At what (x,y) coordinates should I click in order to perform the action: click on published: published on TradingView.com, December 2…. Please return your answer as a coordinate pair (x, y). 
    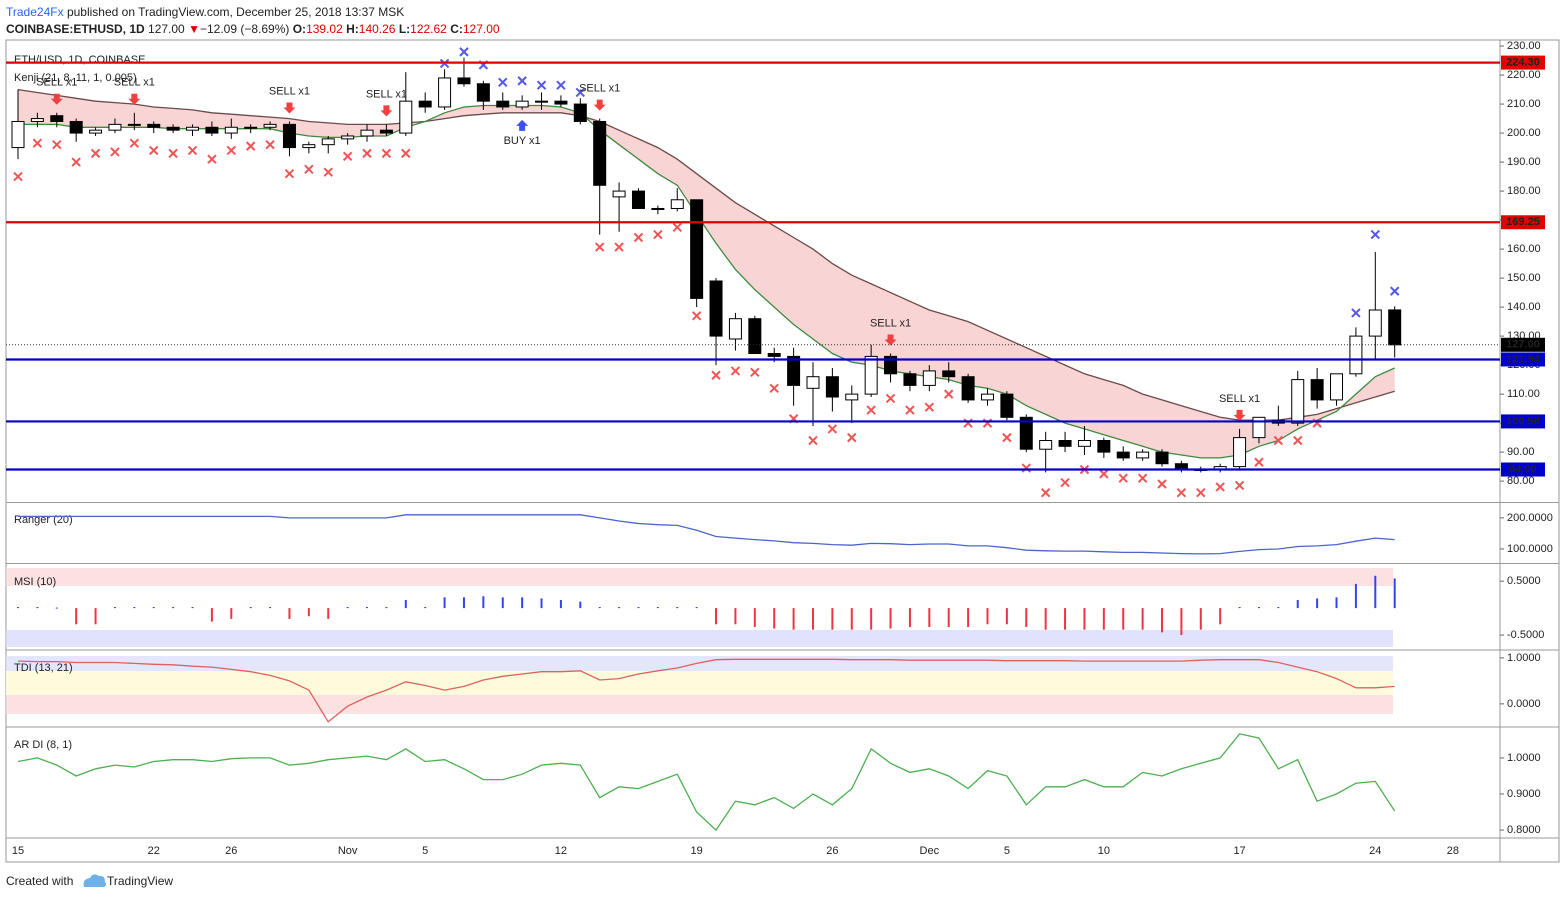
    Looking at the image, I should click on (235, 12).